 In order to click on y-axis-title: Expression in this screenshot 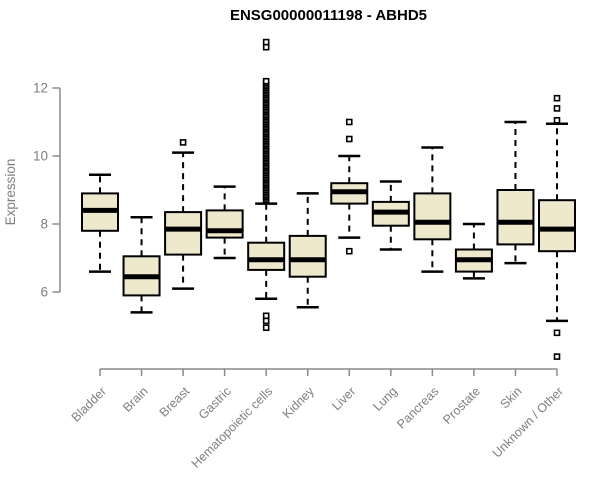, I will do `click(10, 192)`.